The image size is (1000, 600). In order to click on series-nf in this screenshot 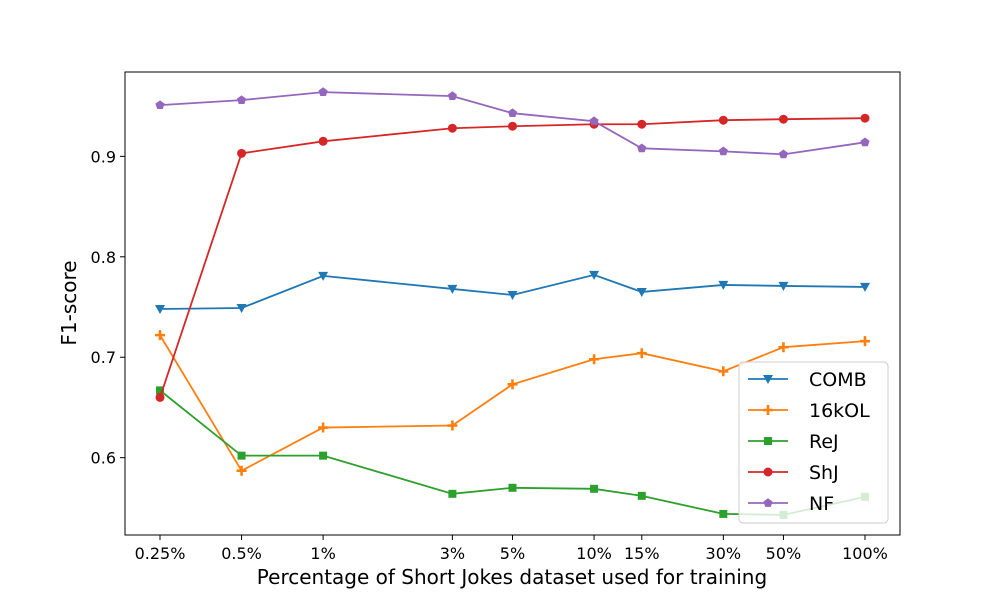, I will do `click(512, 123)`.